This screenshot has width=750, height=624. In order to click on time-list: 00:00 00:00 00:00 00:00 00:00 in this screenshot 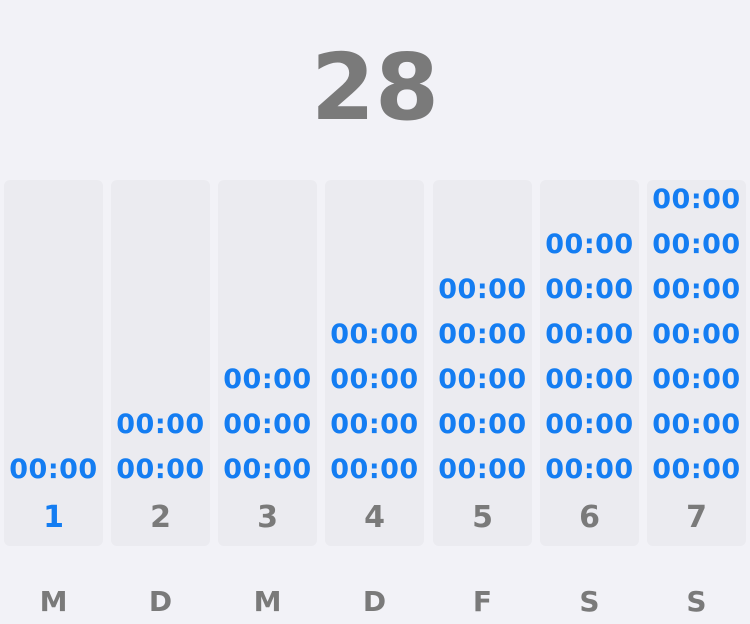, I will do `click(482, 379)`.